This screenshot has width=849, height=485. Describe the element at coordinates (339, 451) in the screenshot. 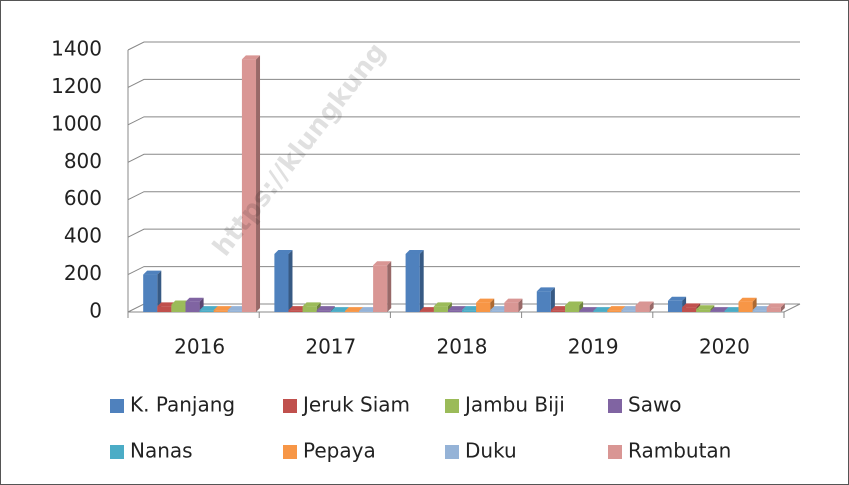

I see `legend-label: Pepaya` at that location.